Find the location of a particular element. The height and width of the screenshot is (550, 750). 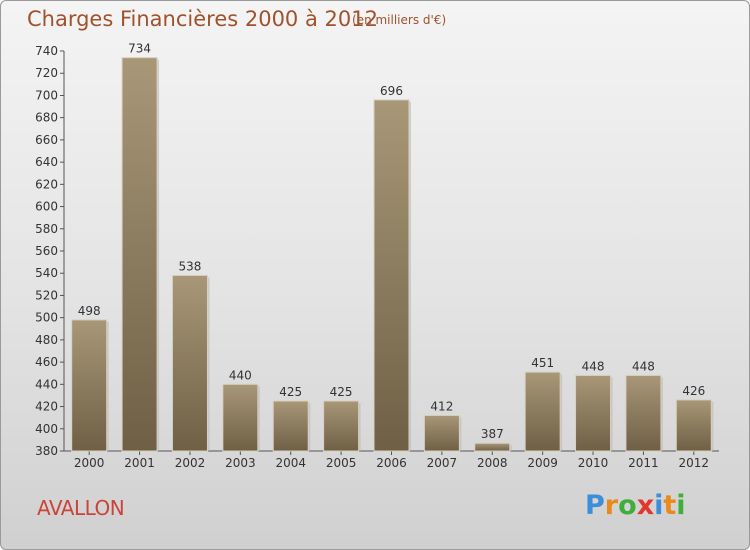

logo-letter: t is located at coordinates (670, 505).